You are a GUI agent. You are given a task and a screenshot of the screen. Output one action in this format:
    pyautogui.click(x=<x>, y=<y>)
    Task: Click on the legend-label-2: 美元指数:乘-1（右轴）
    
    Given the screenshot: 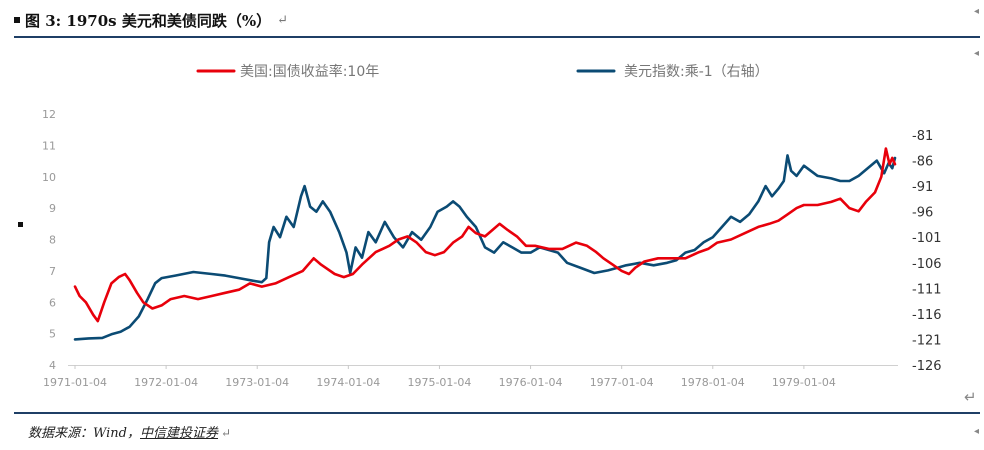 What is the action you would take?
    pyautogui.click(x=696, y=72)
    